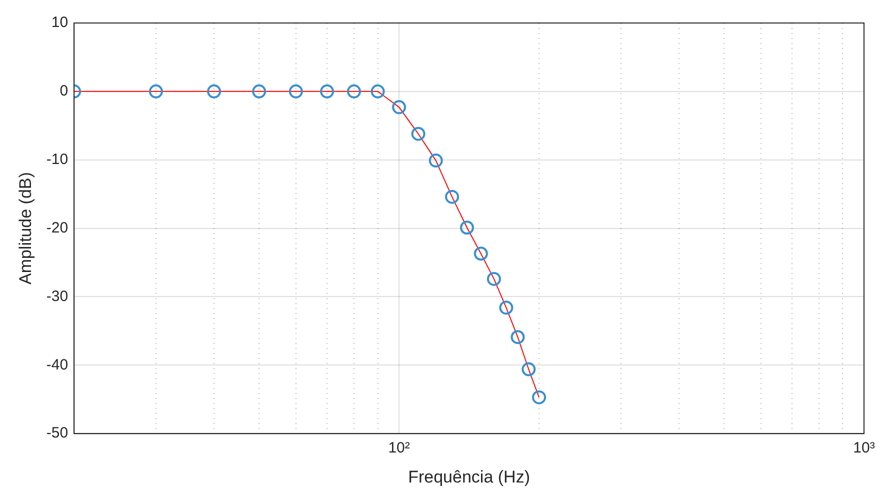  What do you see at coordinates (399, 448) in the screenshot?
I see `x-tick-label: 10²` at bounding box center [399, 448].